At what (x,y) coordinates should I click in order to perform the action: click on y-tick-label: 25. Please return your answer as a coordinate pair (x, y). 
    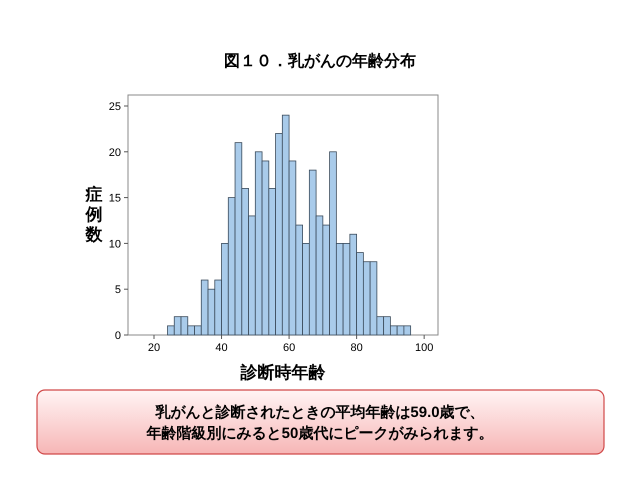
    Looking at the image, I should click on (114, 106).